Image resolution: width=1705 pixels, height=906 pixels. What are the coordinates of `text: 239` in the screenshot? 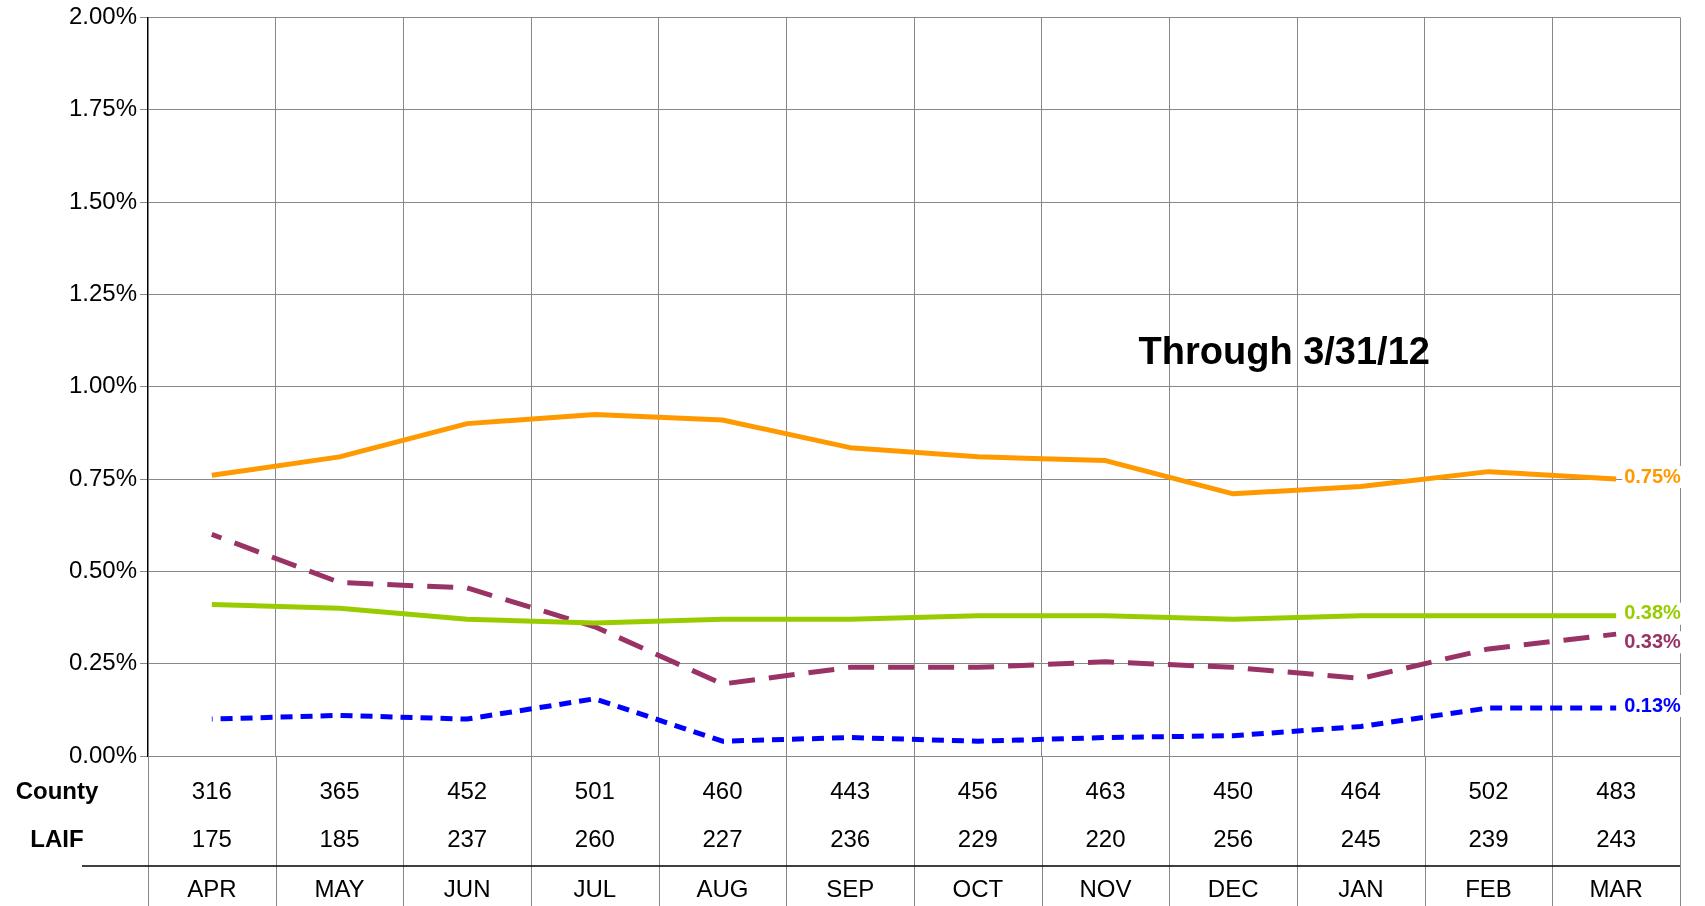 It's located at (1488, 838).